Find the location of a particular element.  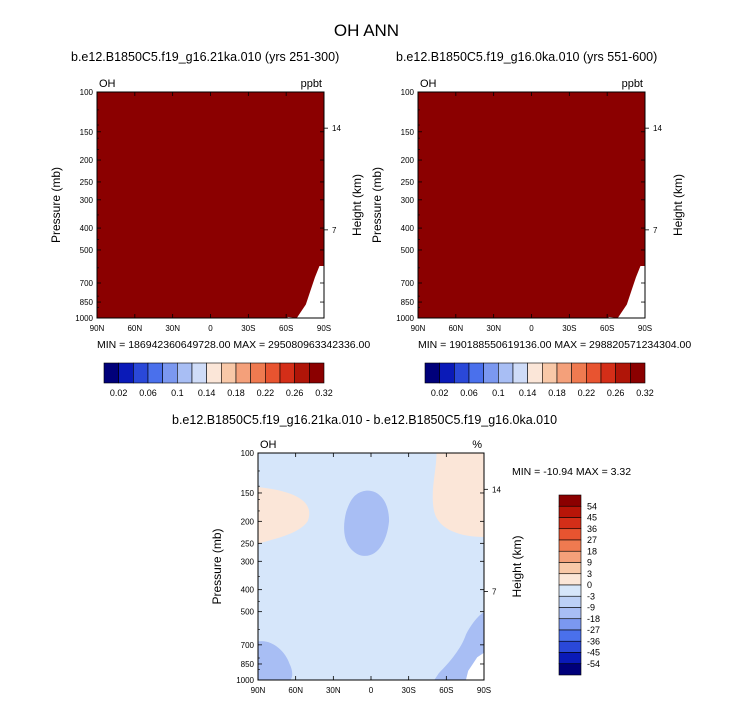

panel3-y-tick-label: 850 is located at coordinates (248, 664).